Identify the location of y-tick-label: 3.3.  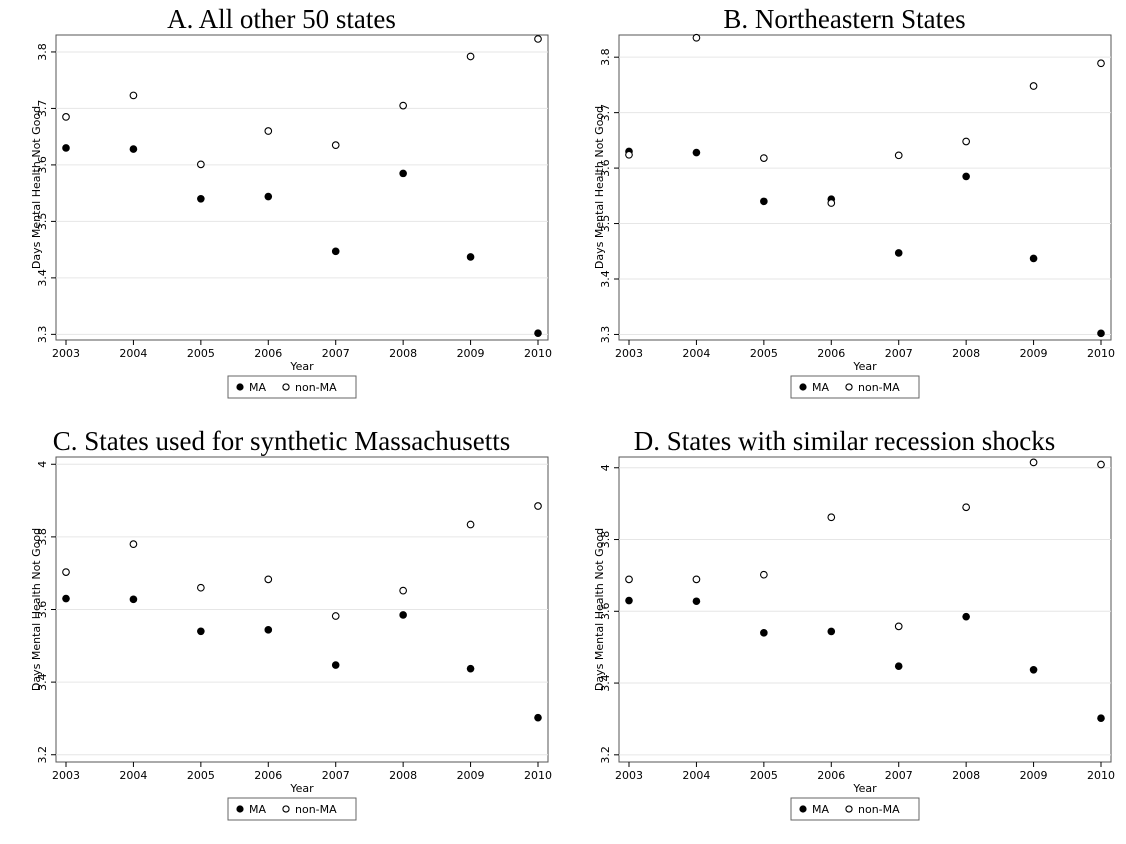
(42, 335).